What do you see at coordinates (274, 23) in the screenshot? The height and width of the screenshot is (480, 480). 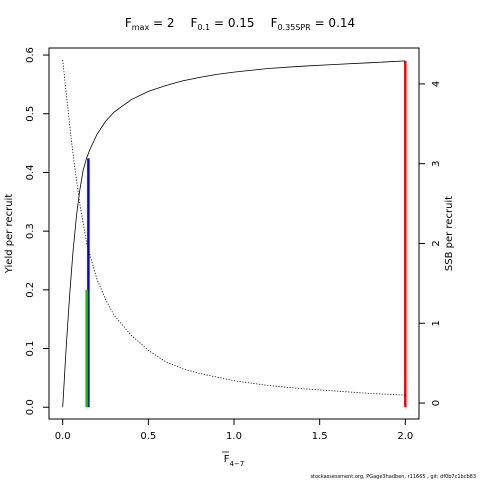 I see `title-fspr-symbol: F` at bounding box center [274, 23].